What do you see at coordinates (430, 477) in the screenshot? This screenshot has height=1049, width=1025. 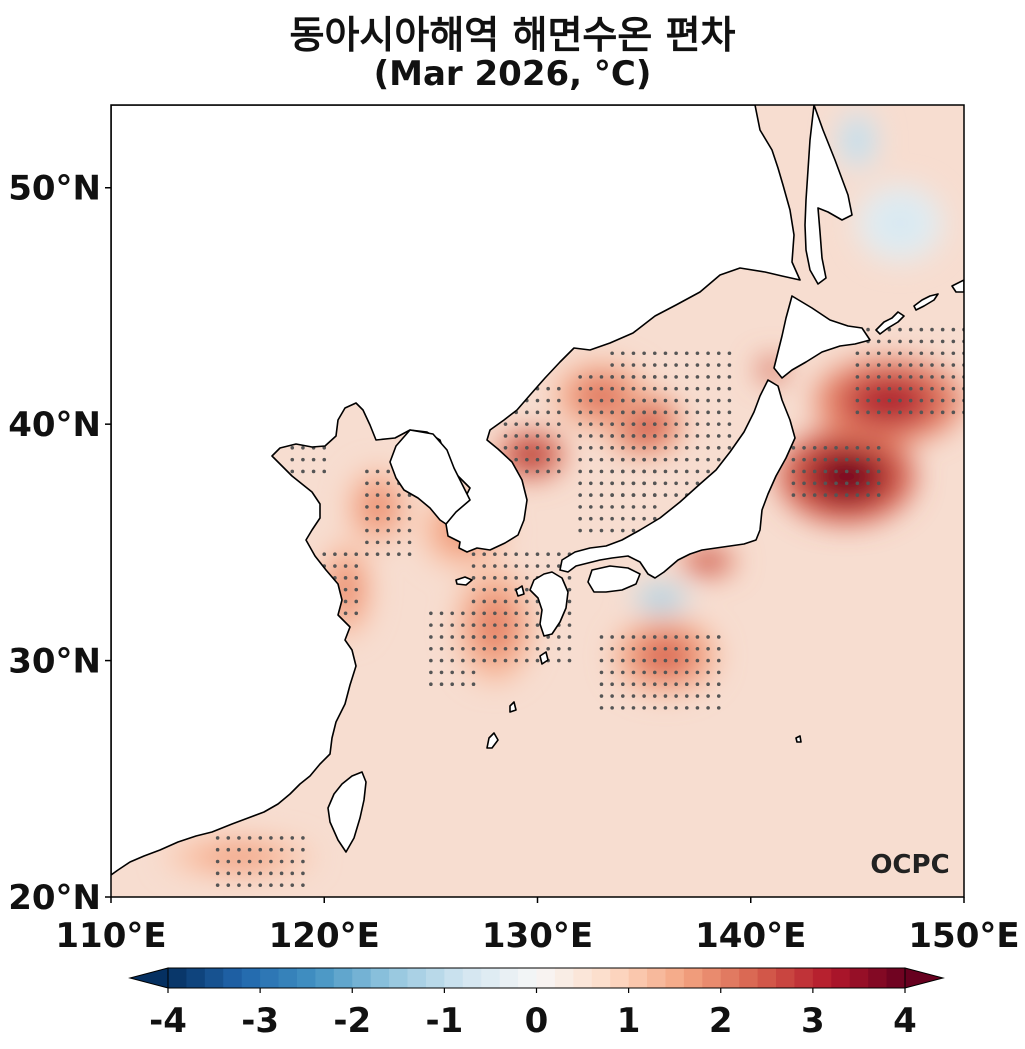 I see `land-shandong` at bounding box center [430, 477].